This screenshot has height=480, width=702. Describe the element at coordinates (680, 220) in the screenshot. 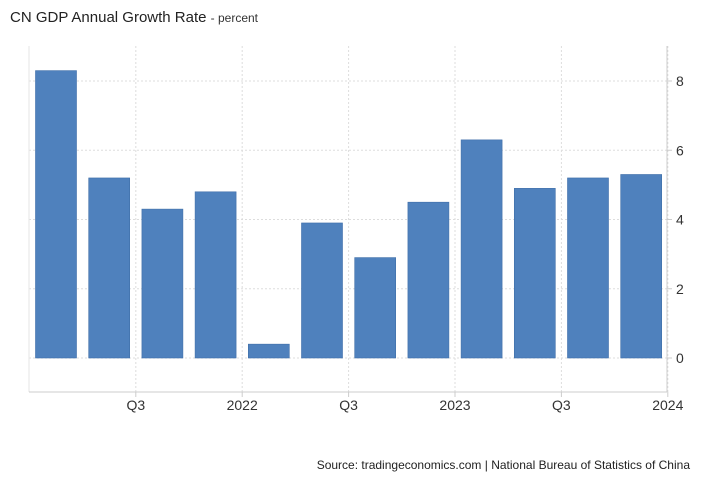

I see `y-tick-label: 4` at that location.